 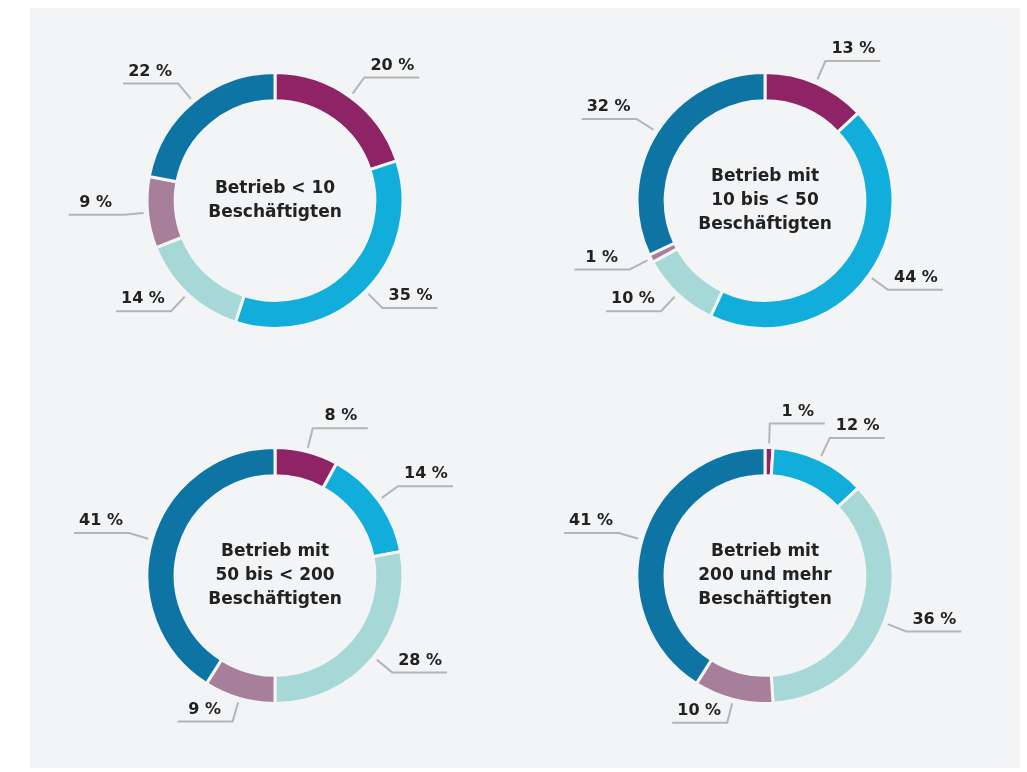 I want to click on text: Betrieb mit 10 bis < 50 Beschäftigten, so click(x=765, y=198).